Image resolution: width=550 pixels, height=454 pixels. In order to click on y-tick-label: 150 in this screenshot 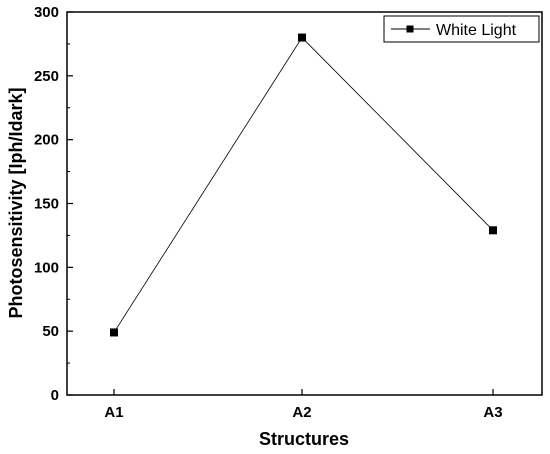, I will do `click(46, 204)`.